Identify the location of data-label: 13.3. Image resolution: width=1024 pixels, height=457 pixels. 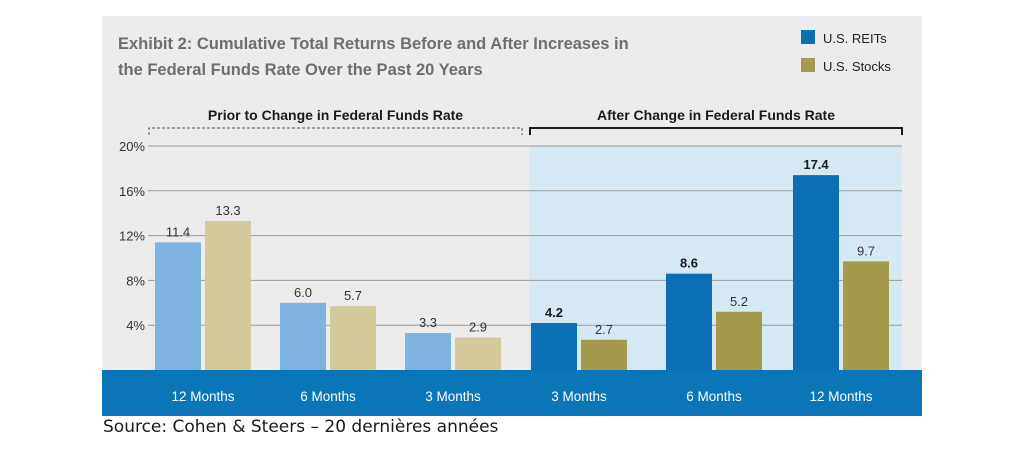
(227, 210).